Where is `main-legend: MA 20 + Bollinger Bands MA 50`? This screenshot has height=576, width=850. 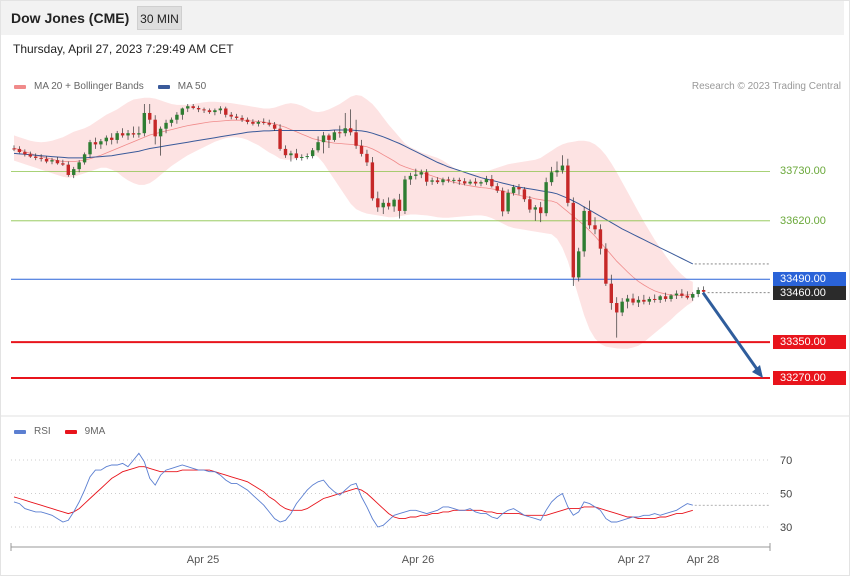
main-legend: MA 20 + Bollinger Bands MA 50 is located at coordinates (117, 86).